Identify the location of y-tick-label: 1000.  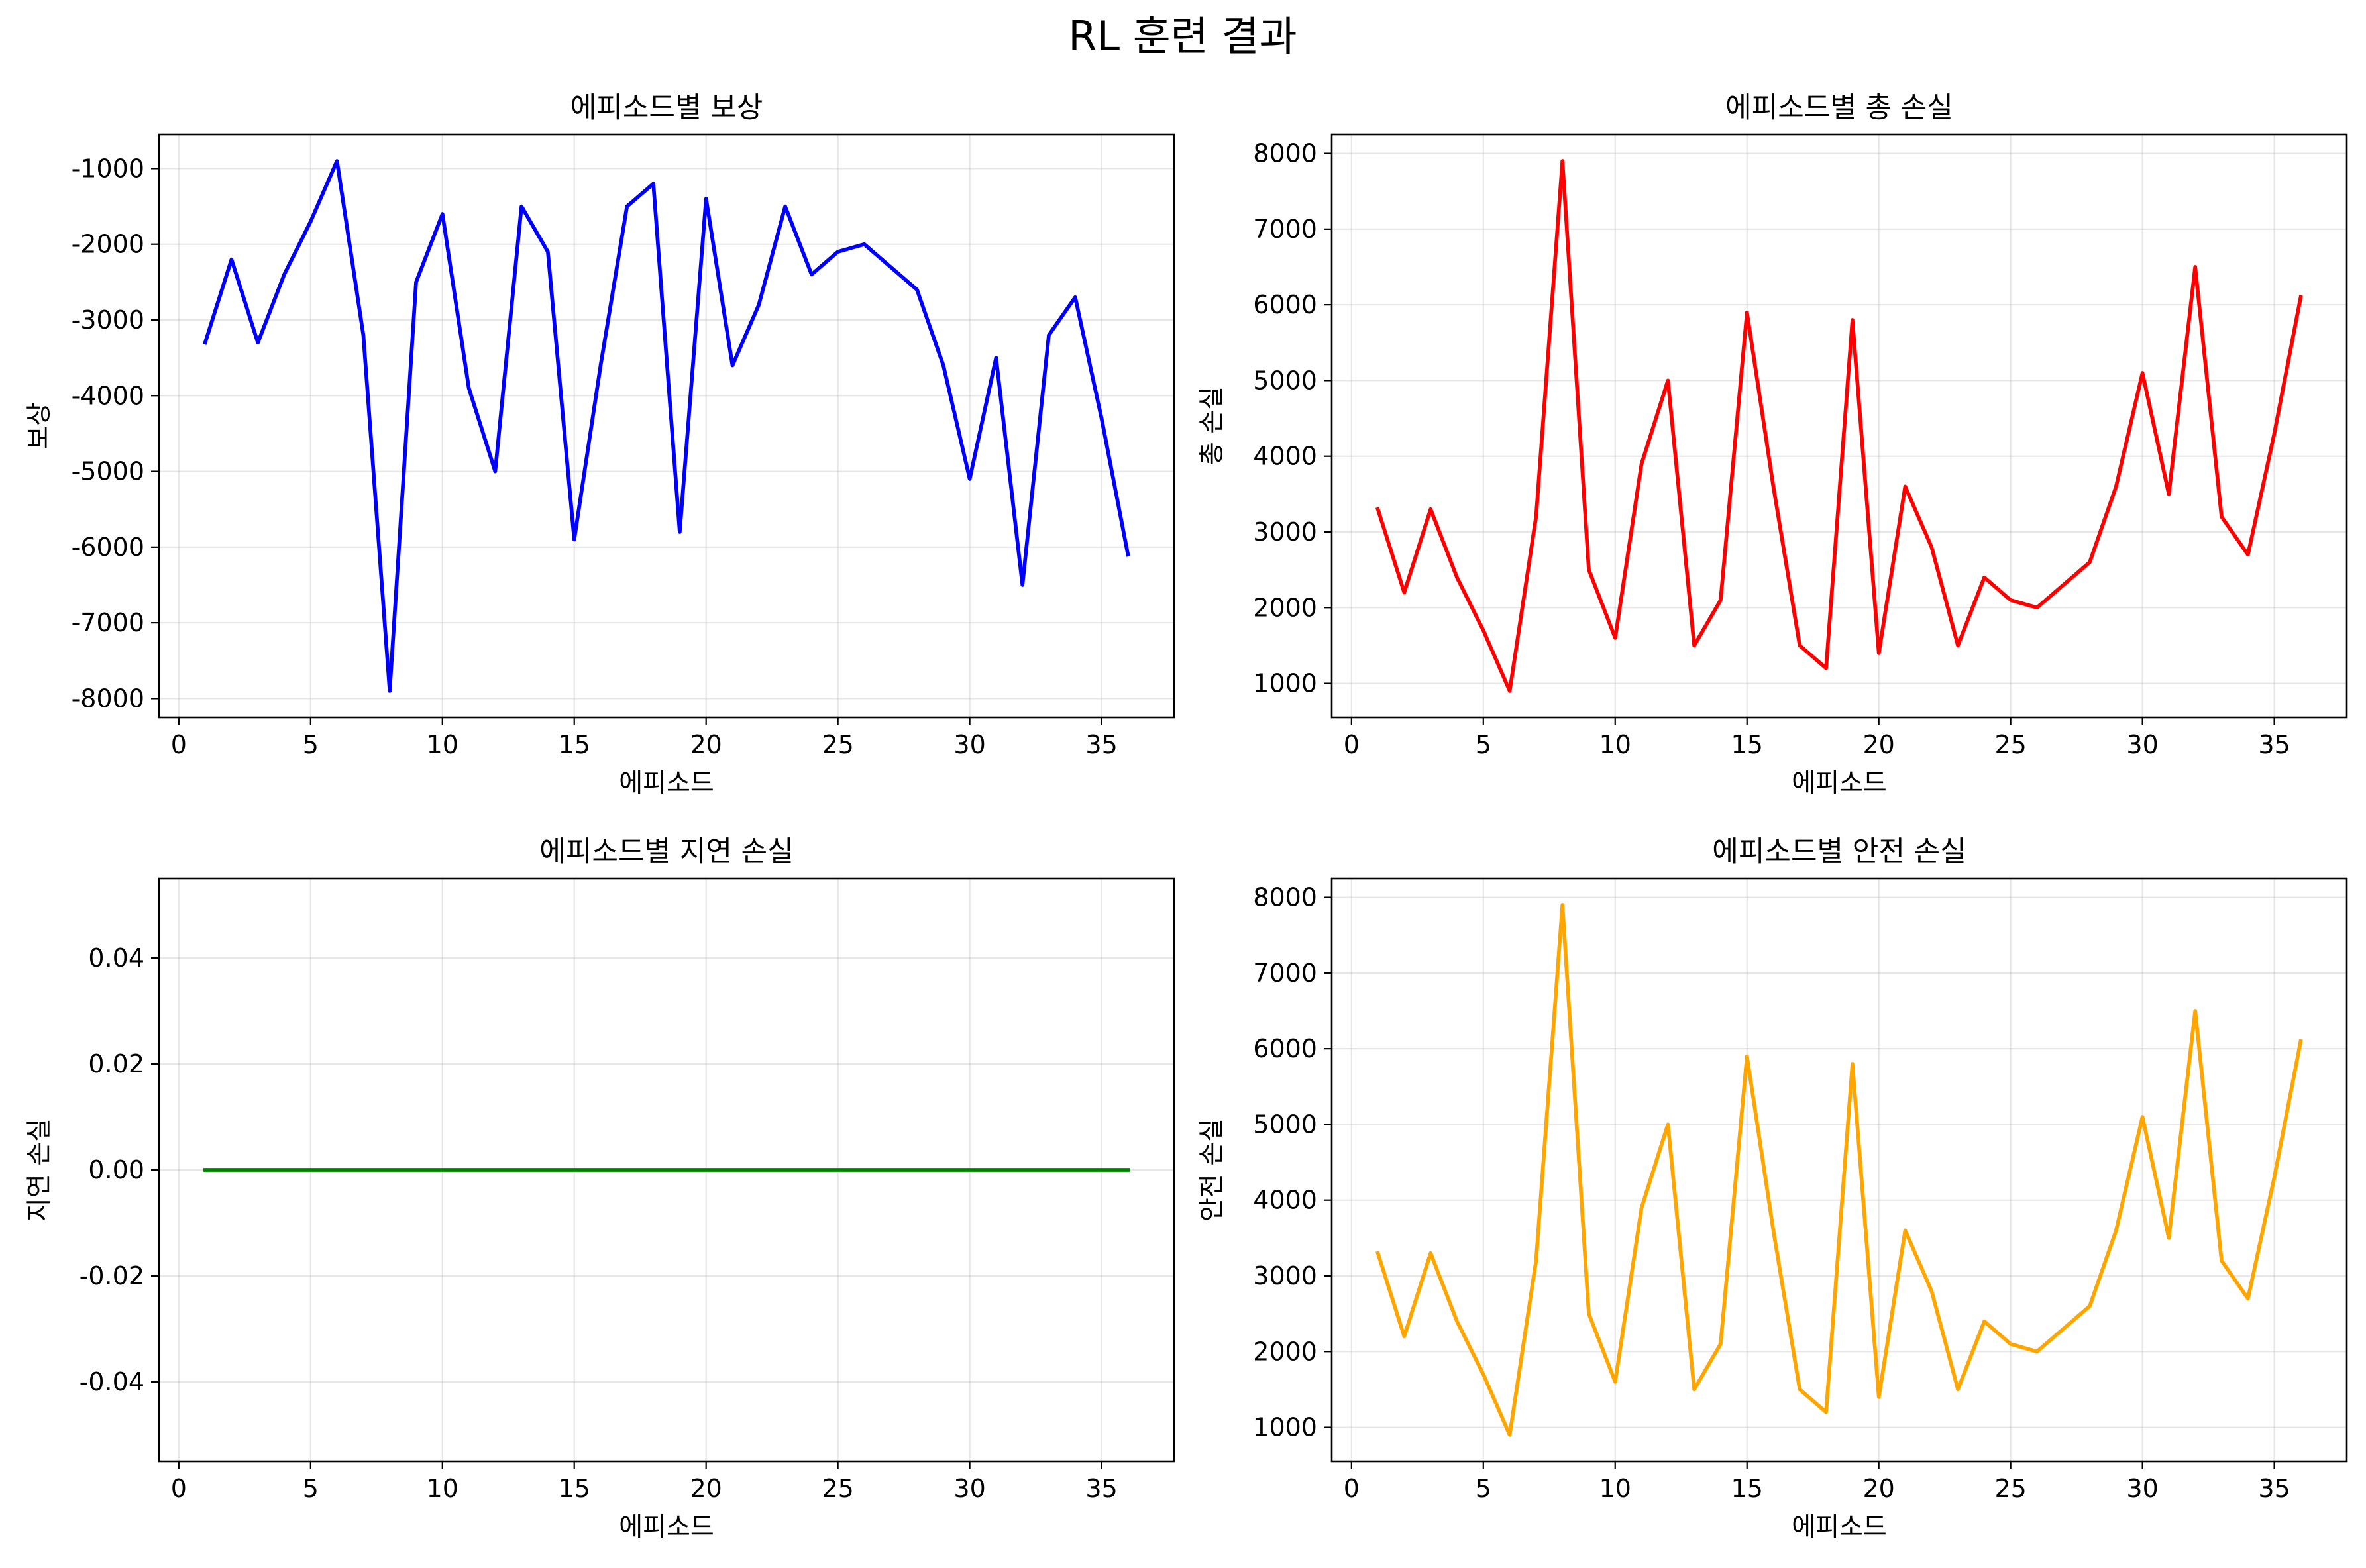
(1285, 1427).